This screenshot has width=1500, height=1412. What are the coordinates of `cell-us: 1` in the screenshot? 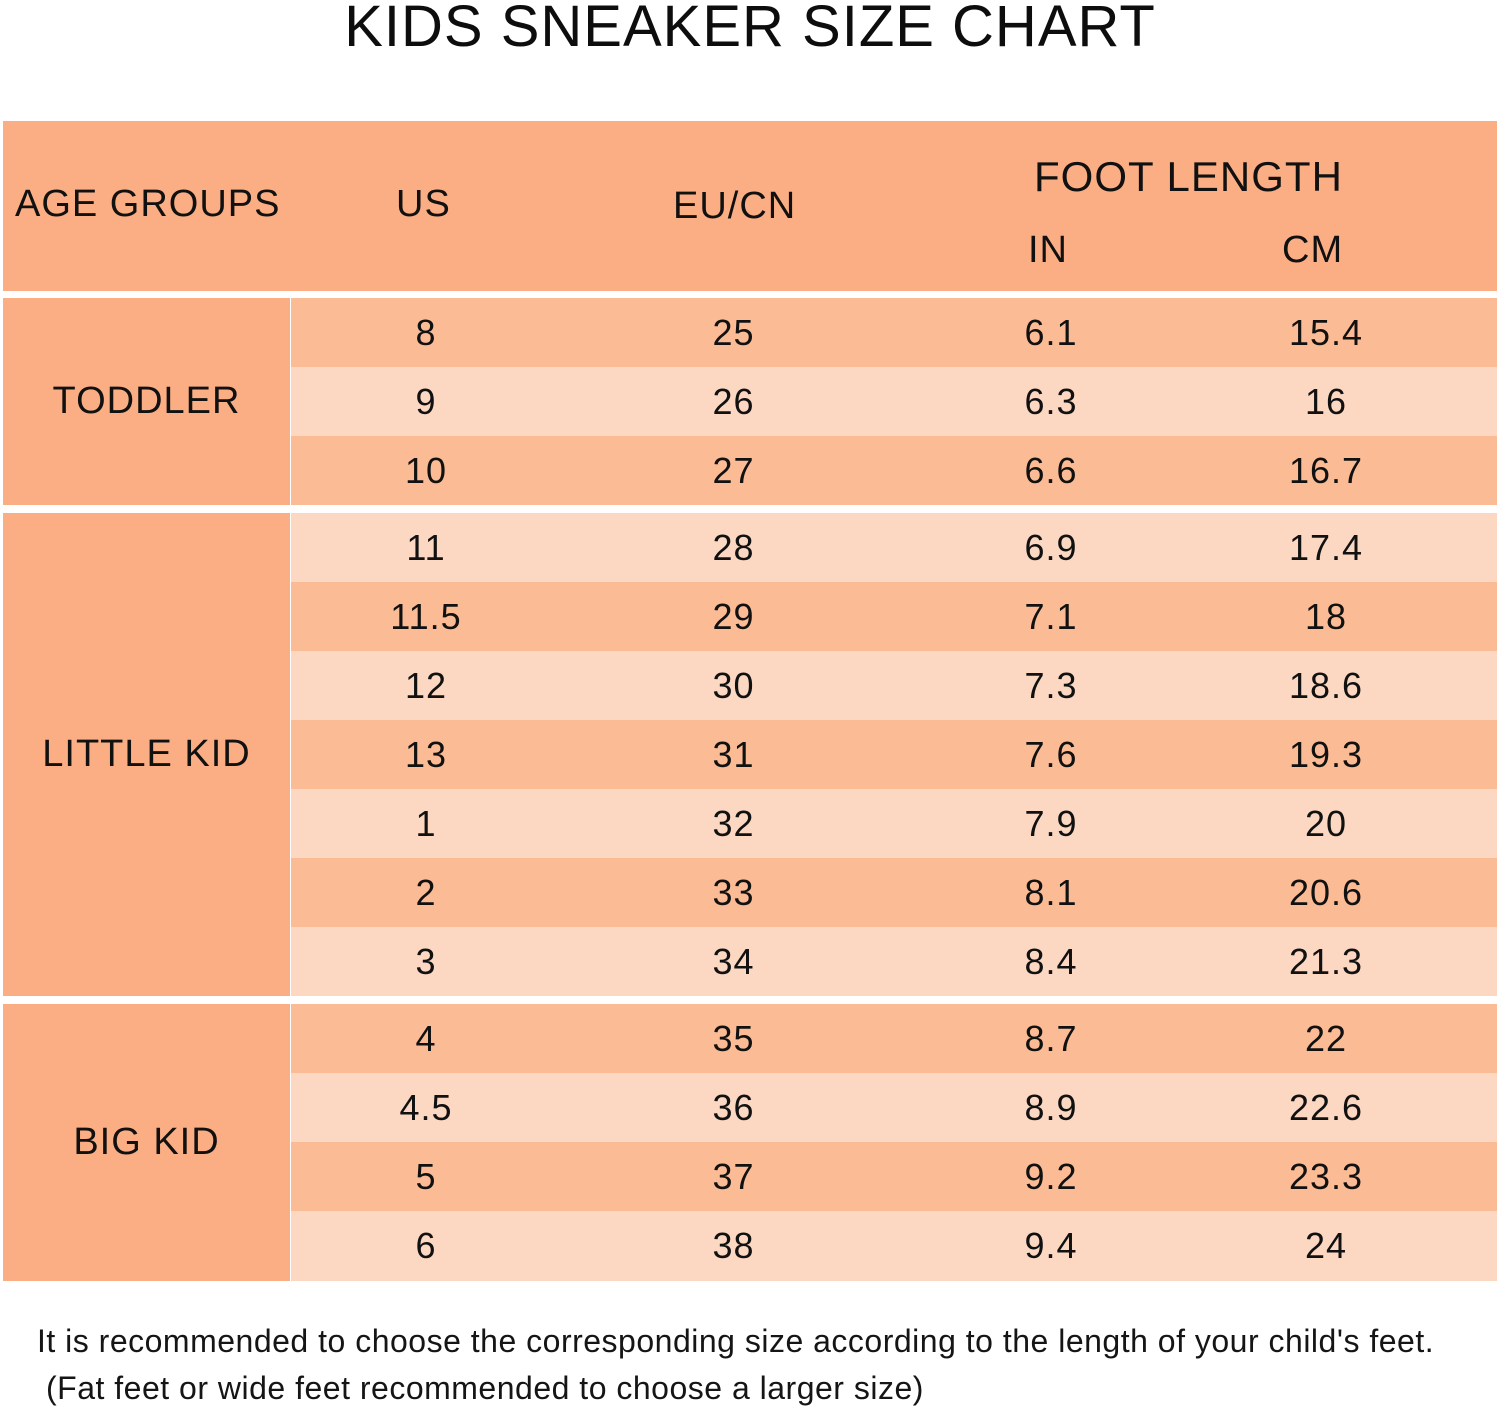 It's located at (426, 823).